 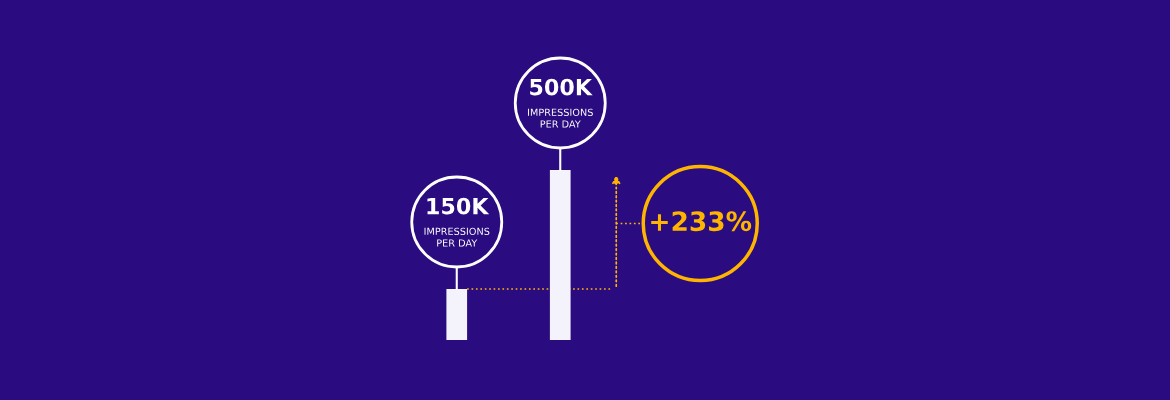 What do you see at coordinates (457, 222) in the screenshot?
I see `data-label: 150K IMPRESSIONS PER DAY` at bounding box center [457, 222].